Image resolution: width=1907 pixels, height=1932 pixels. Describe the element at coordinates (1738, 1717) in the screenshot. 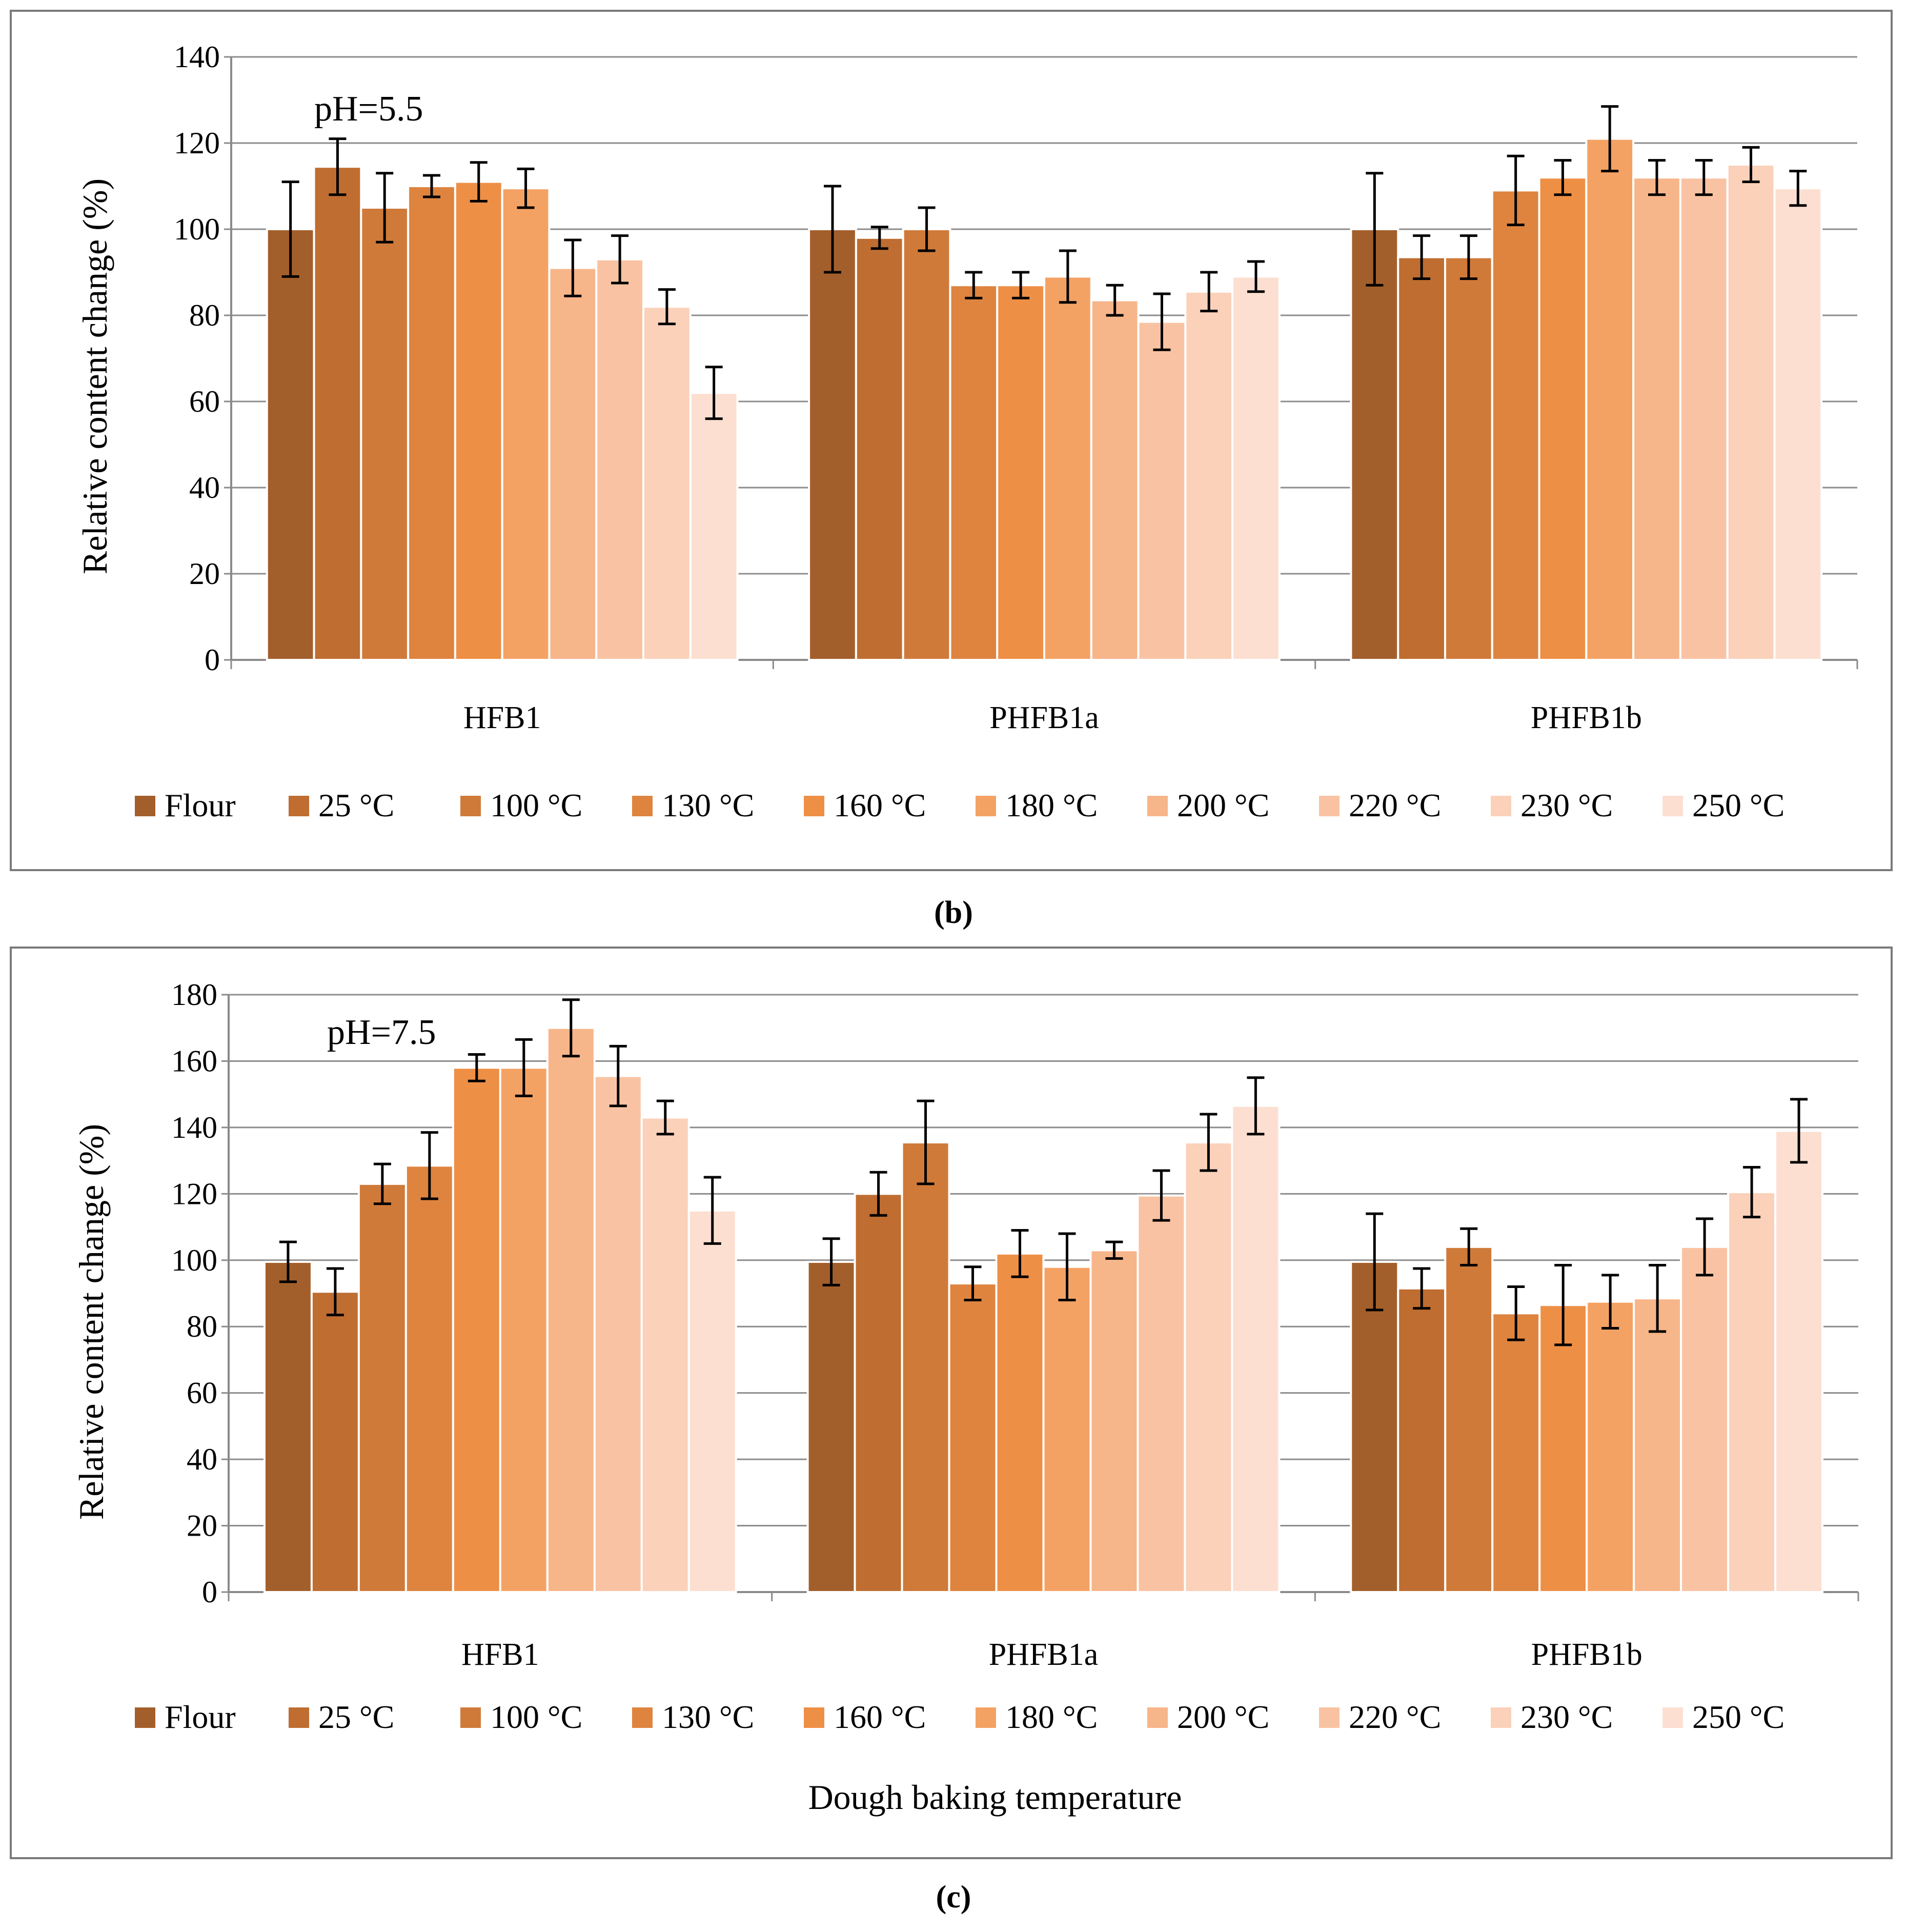

I see `legend-label: 250 °C` at that location.